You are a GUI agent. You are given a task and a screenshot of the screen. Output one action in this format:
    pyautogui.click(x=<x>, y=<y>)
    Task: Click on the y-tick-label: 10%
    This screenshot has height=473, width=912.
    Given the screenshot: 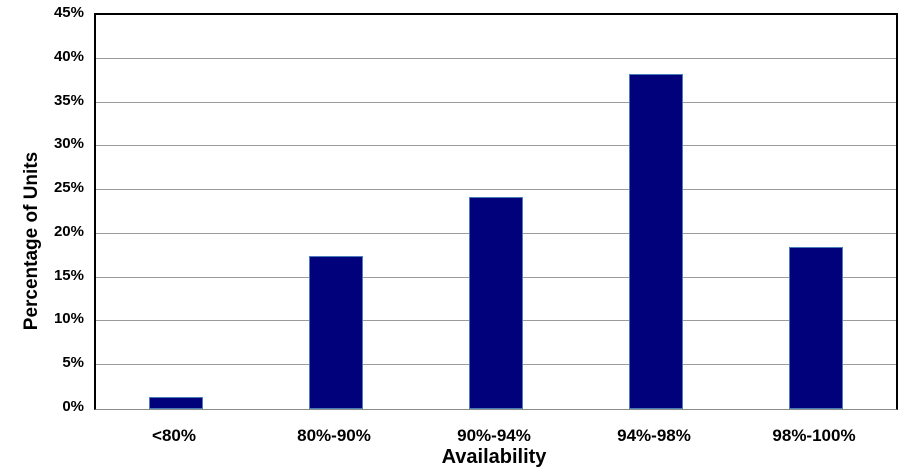 What is the action you would take?
    pyautogui.click(x=68, y=319)
    